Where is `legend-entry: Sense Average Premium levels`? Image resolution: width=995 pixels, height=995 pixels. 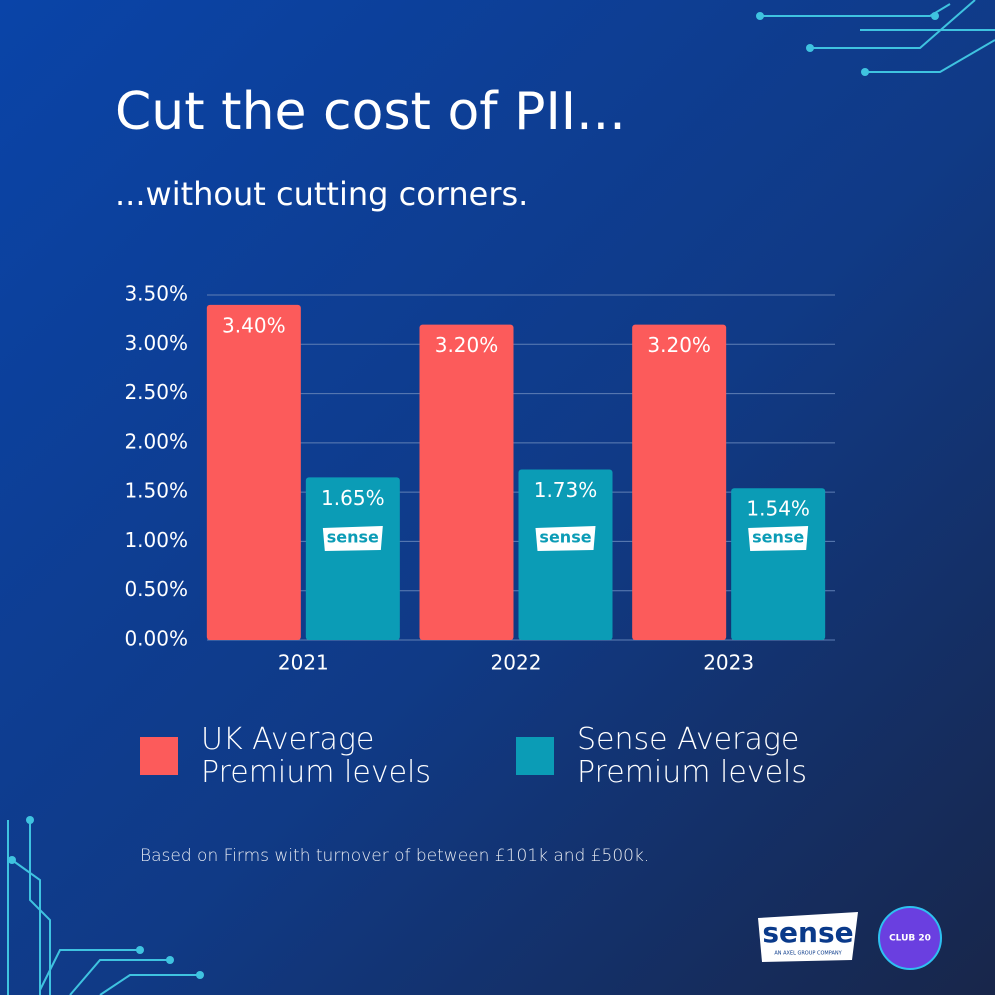 legend-entry: Sense Average Premium levels is located at coordinates (692, 756).